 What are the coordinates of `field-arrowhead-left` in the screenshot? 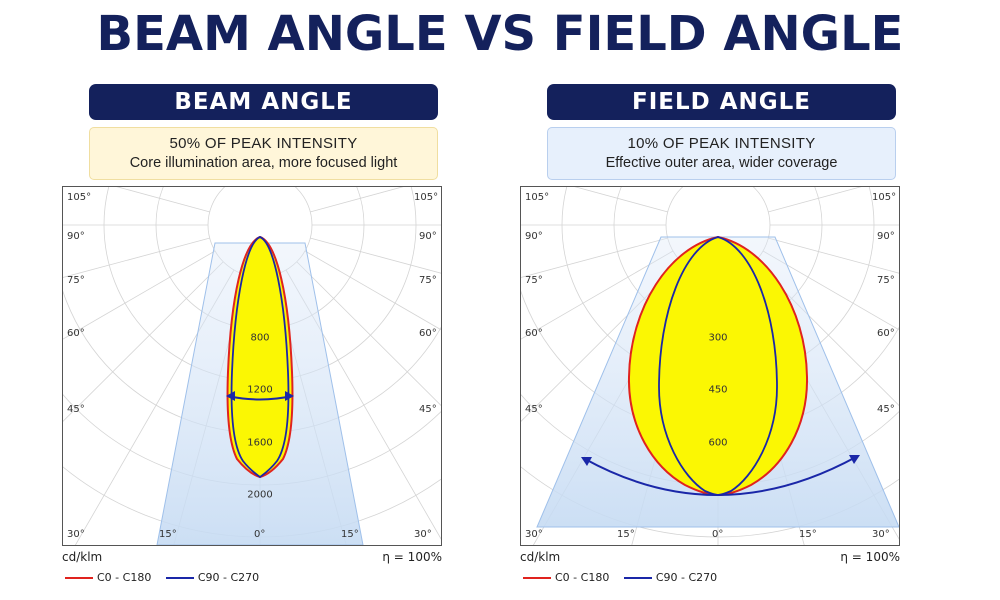 It's located at (586, 461).